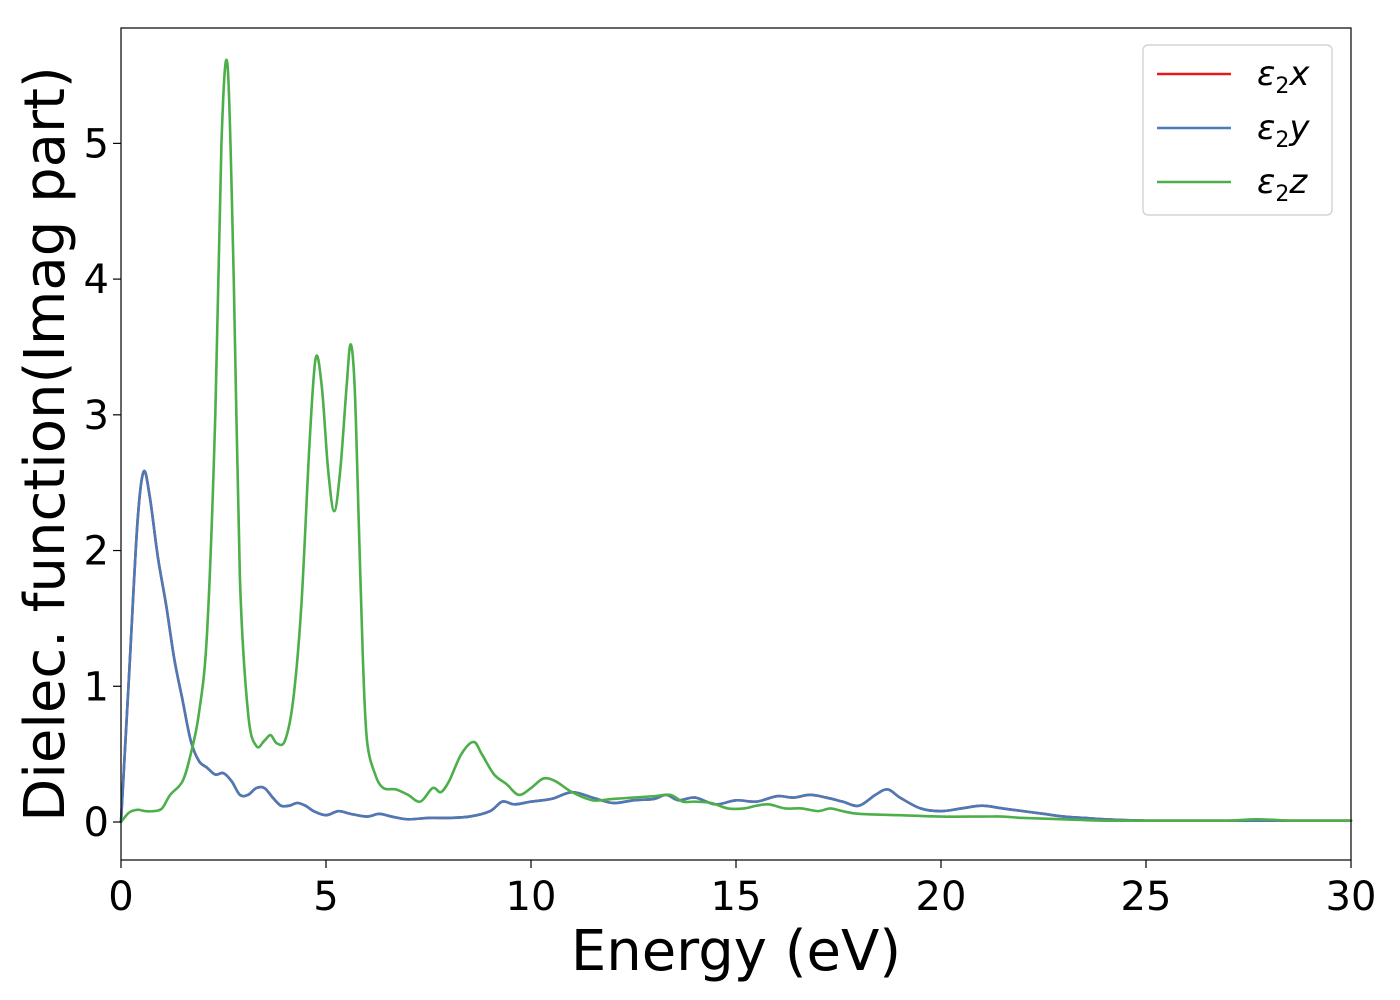 The width and height of the screenshot is (1400, 1000). Describe the element at coordinates (96, 823) in the screenshot. I see `y-tick-label: 0` at that location.